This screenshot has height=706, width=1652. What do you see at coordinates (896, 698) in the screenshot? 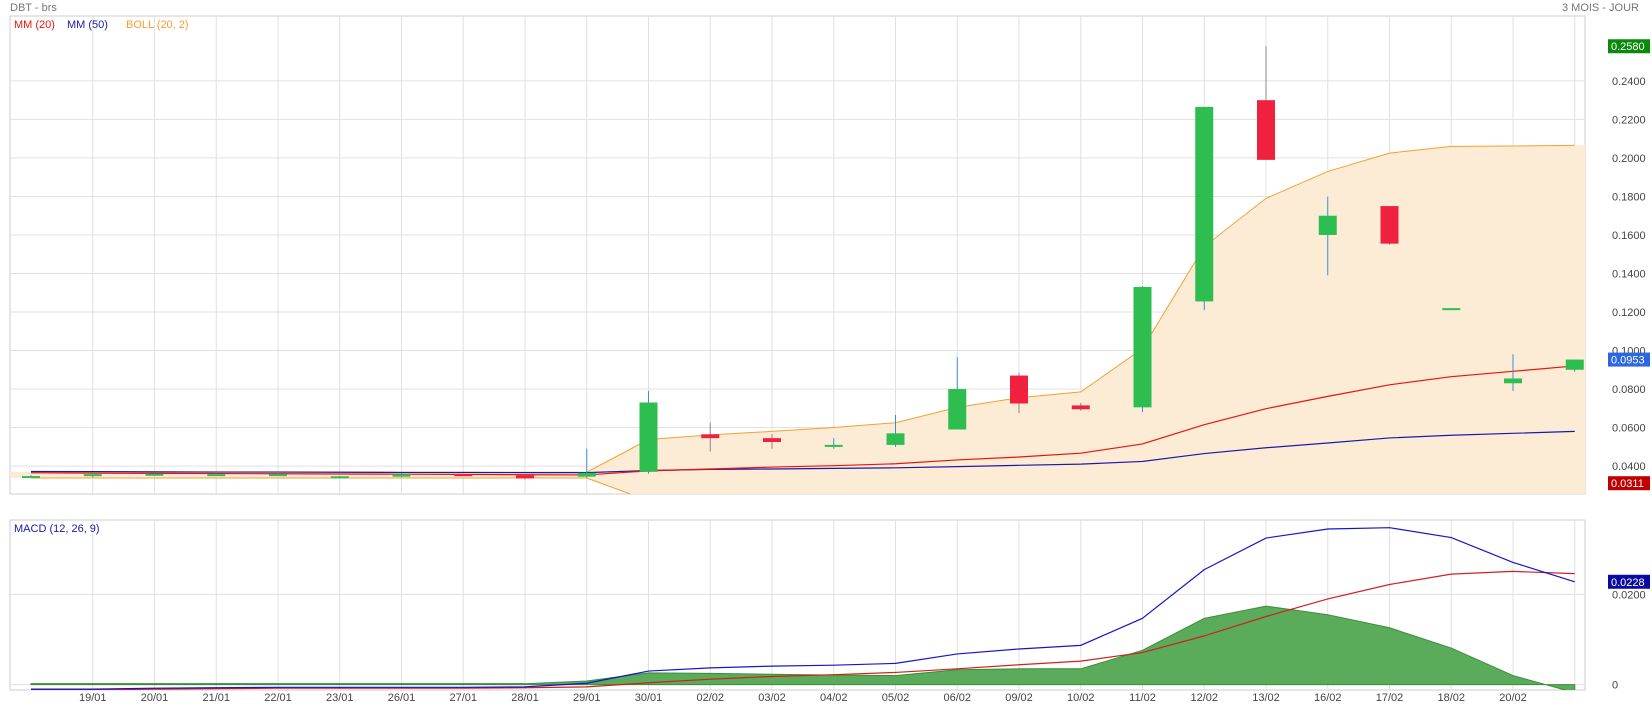
I see `x-tick-label: 05/02` at bounding box center [896, 698].